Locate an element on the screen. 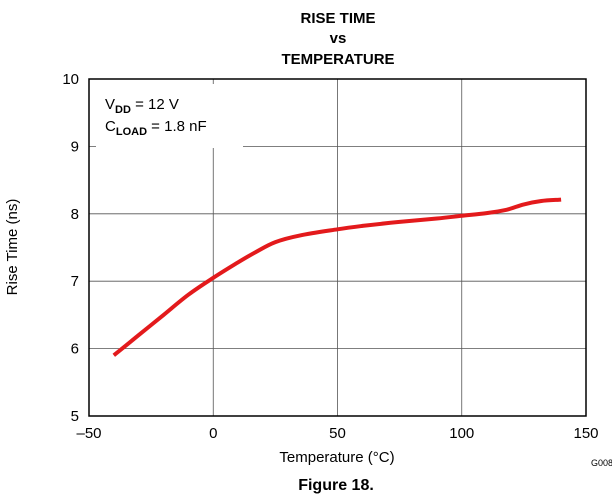 This screenshot has width=612, height=497. y-tick-label: 8 is located at coordinates (75, 214).